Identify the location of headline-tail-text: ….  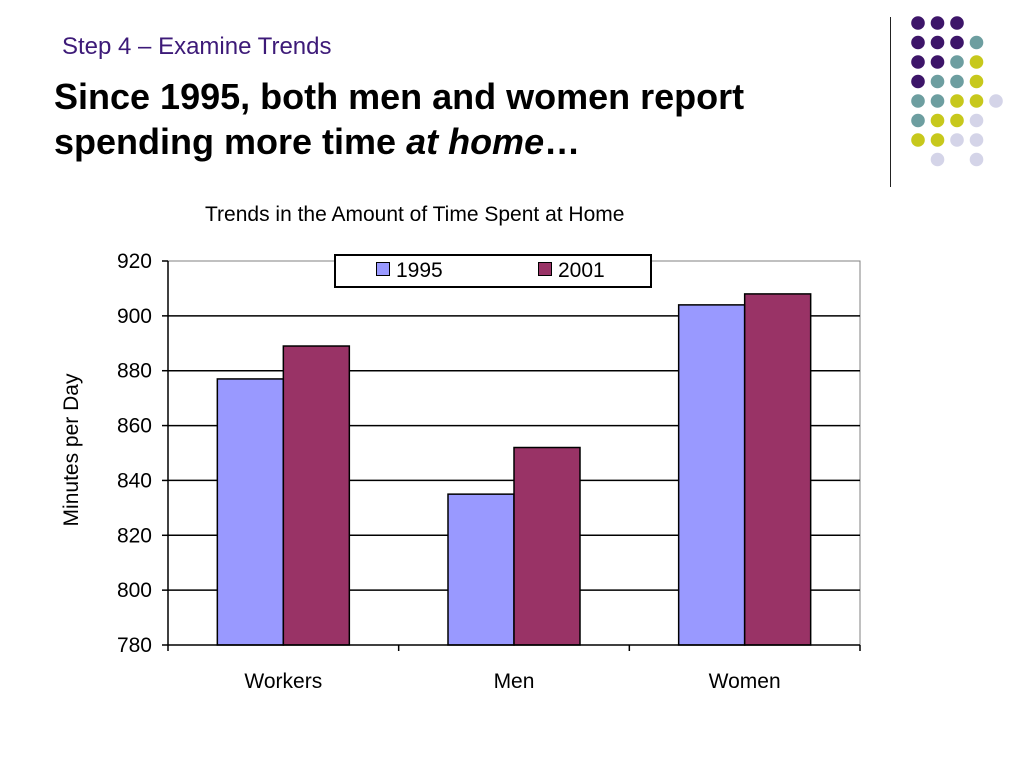
(562, 141).